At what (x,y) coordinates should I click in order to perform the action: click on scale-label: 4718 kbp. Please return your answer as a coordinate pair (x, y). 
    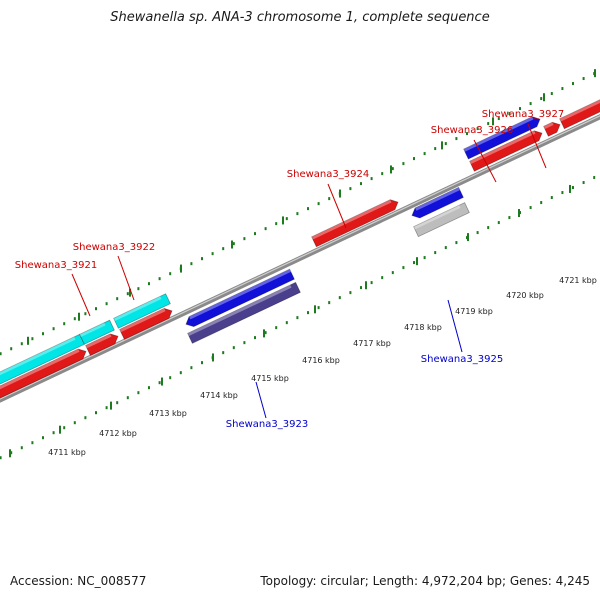
    Looking at the image, I should click on (423, 327).